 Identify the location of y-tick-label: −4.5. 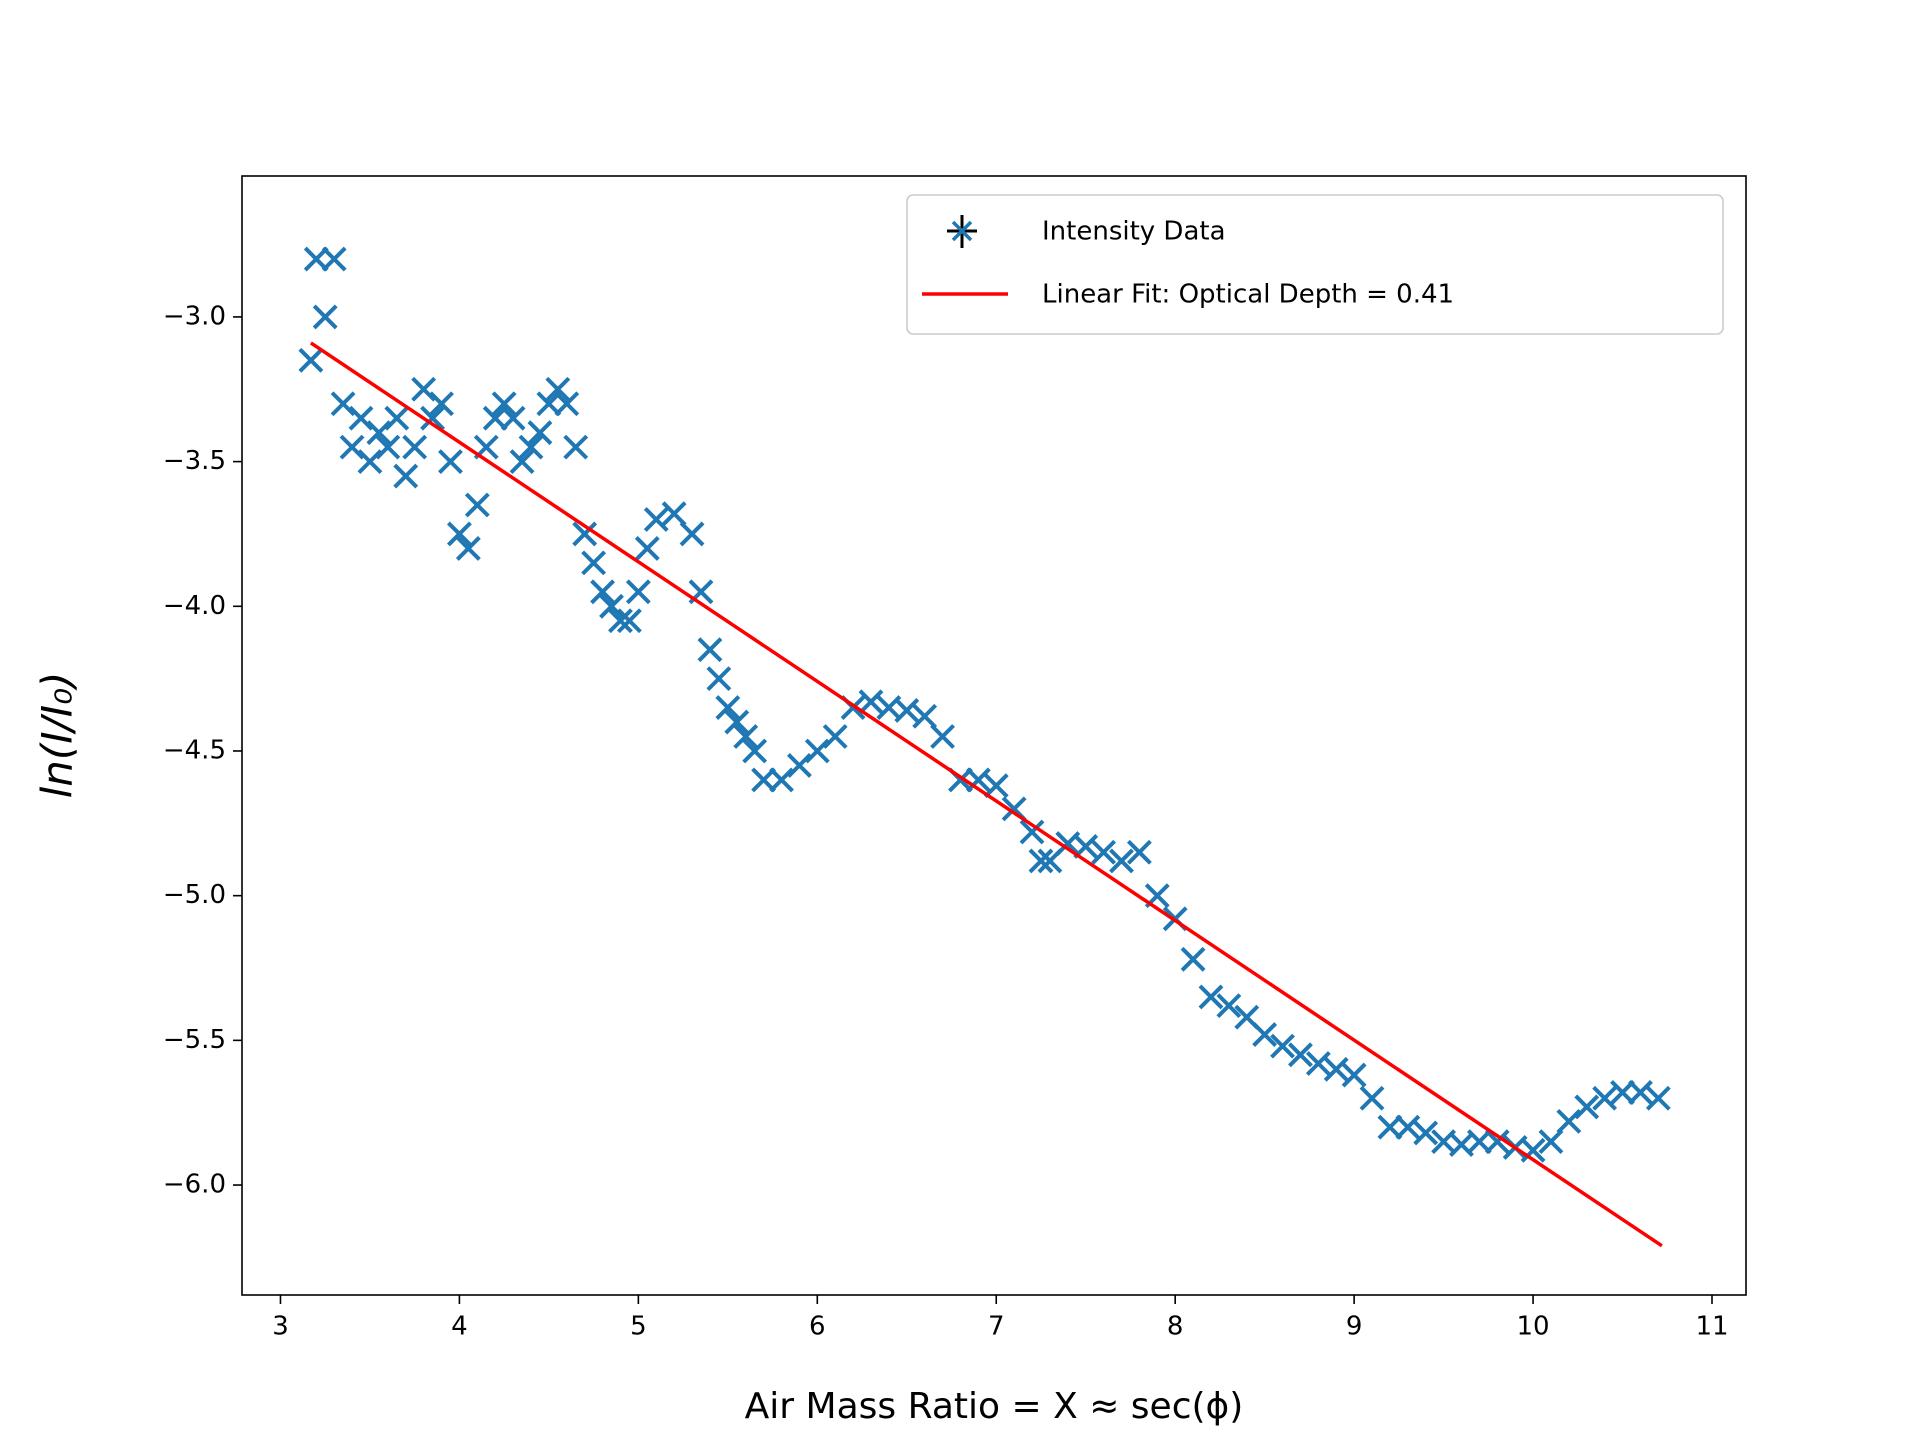
(194, 750).